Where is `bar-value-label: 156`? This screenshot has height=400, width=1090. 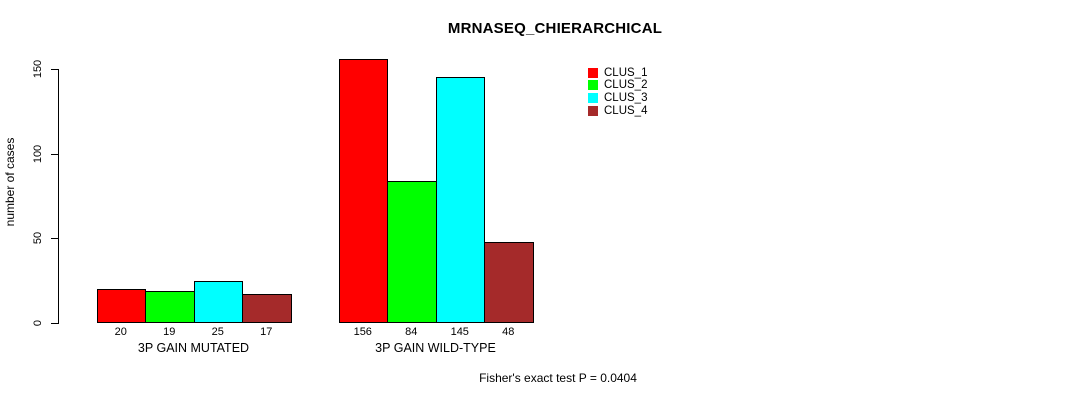 bar-value-label: 156 is located at coordinates (362, 332).